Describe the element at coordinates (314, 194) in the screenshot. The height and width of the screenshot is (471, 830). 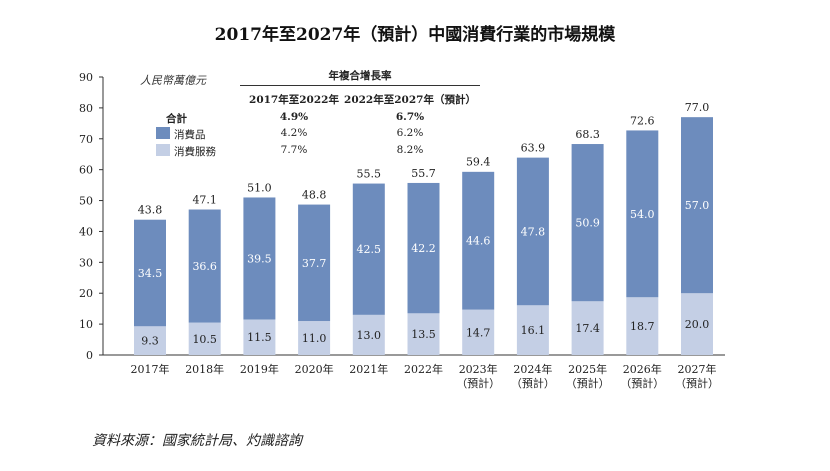
I see `bar-total-label: 48.8` at that location.